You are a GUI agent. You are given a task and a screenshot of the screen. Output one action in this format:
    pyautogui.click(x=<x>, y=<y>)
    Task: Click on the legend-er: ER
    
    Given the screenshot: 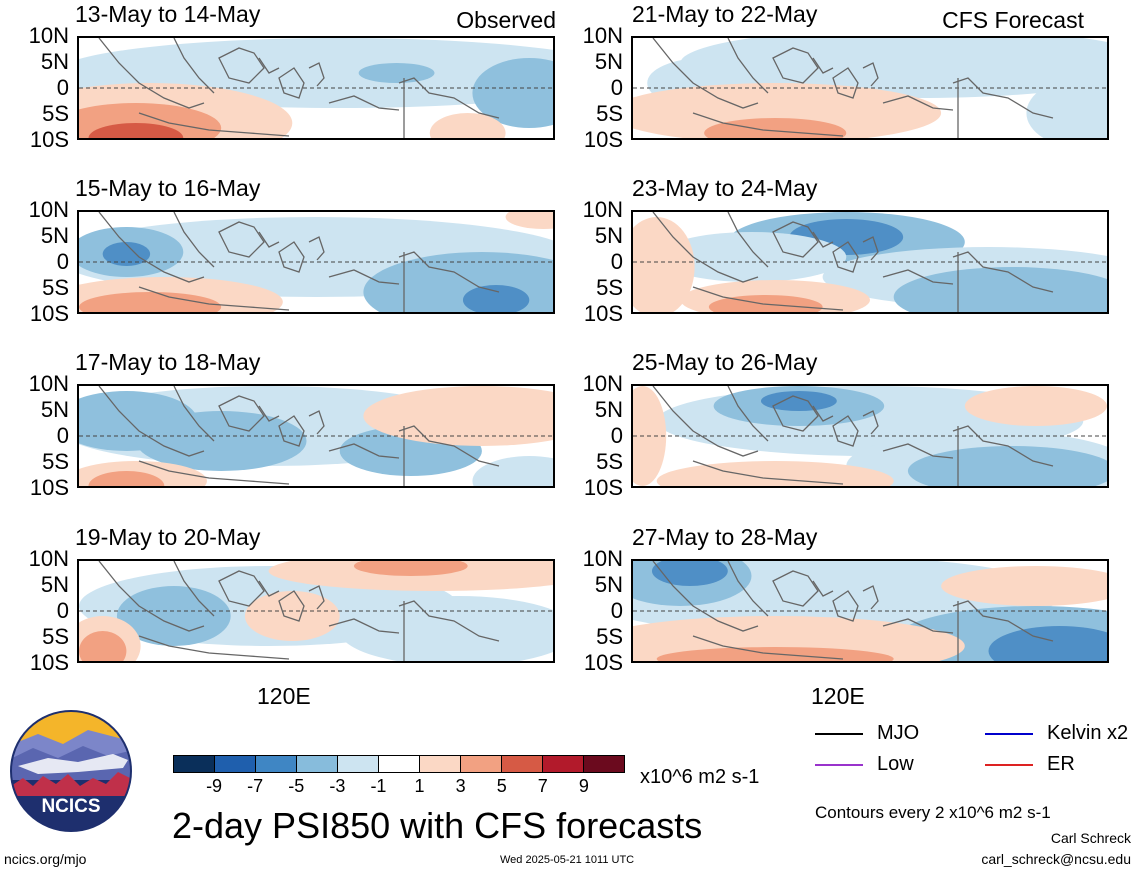 What is the action you would take?
    pyautogui.click(x=1030, y=764)
    